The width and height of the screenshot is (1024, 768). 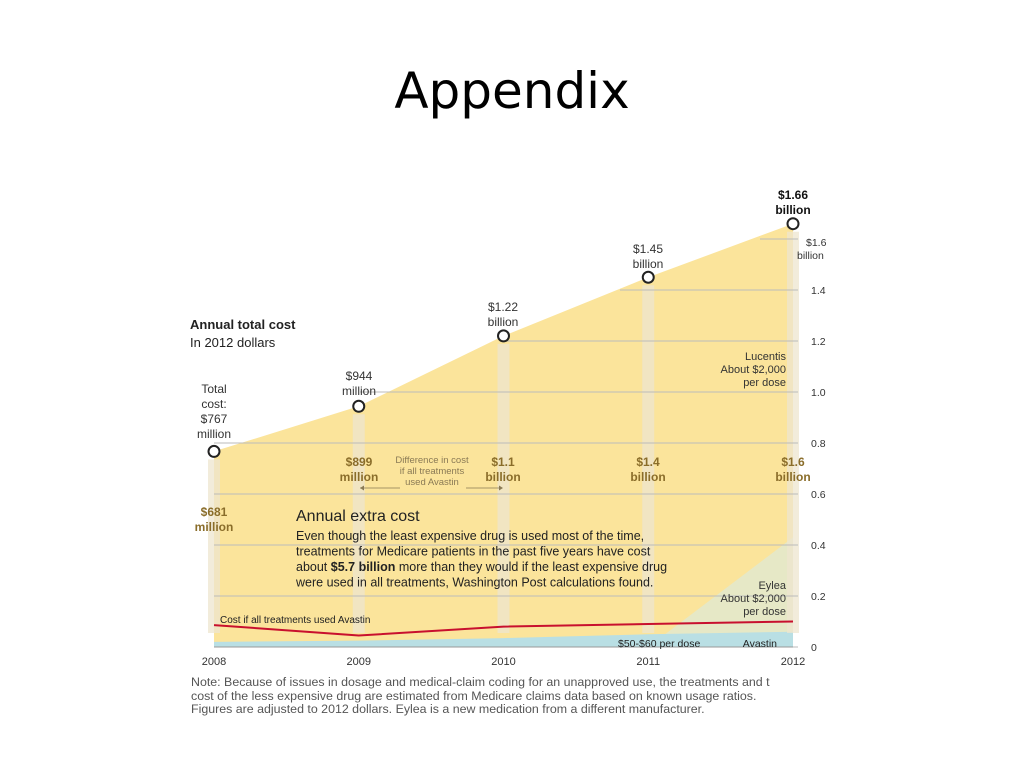 What do you see at coordinates (648, 462) in the screenshot?
I see `difference-label: $1.4` at bounding box center [648, 462].